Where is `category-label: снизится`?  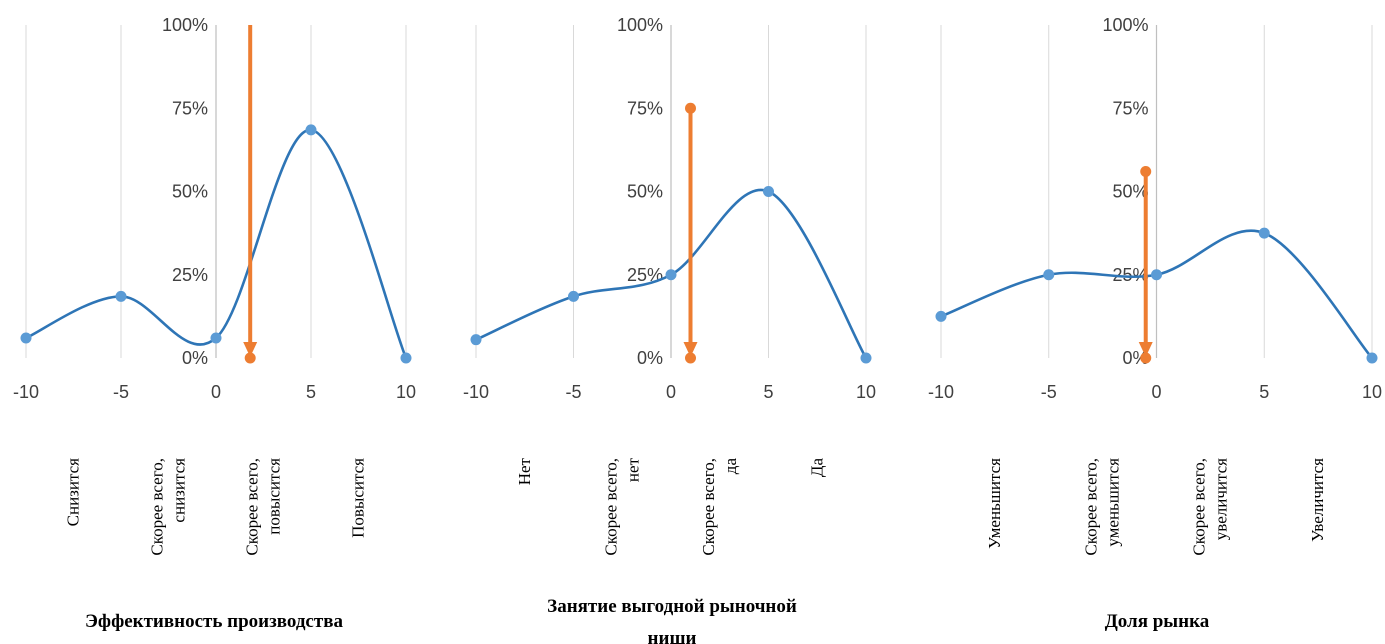
category-label: снизится is located at coordinates (179, 490).